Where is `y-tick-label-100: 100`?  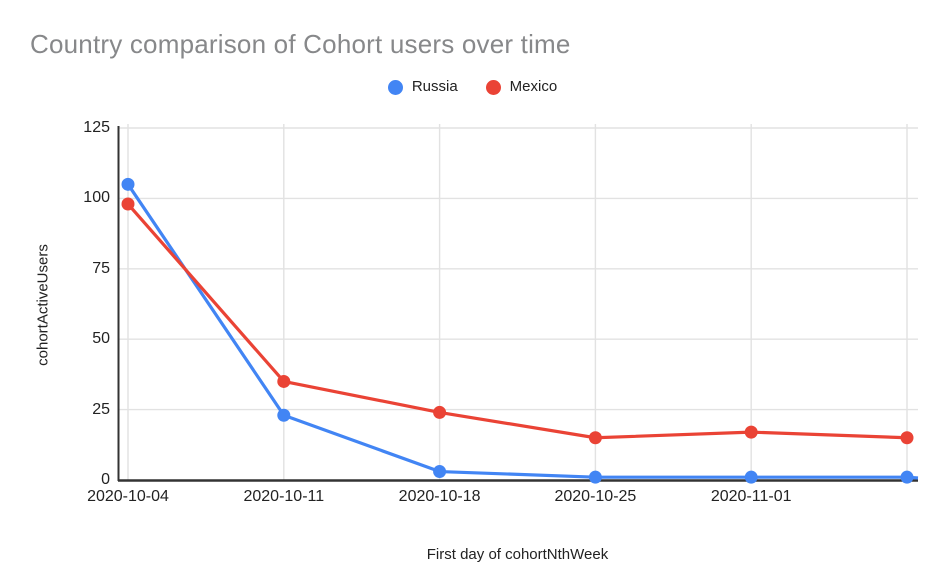 y-tick-label-100: 100 is located at coordinates (96, 198).